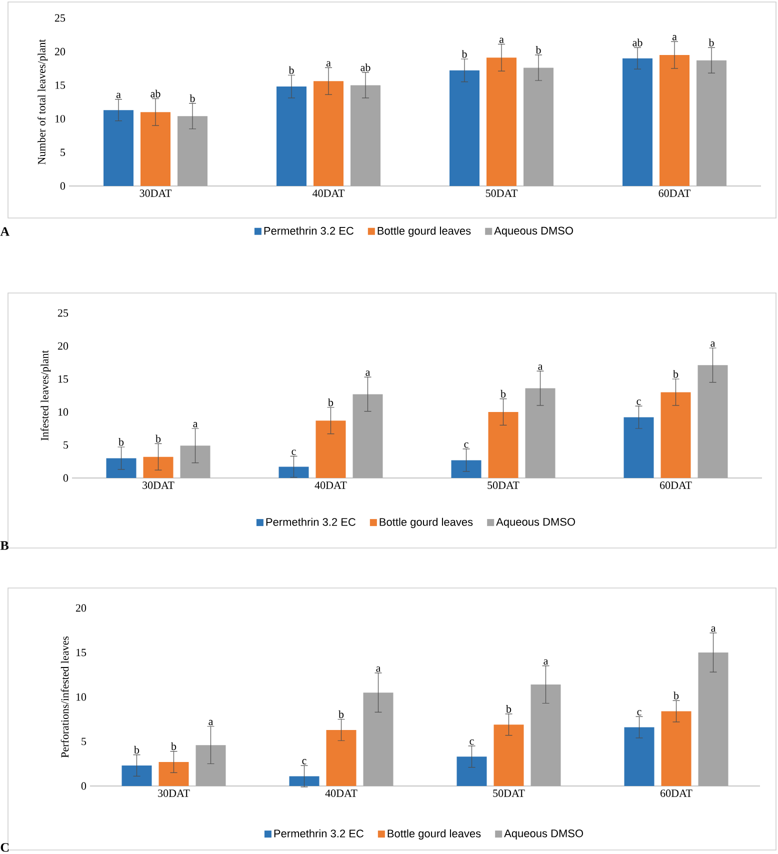  Describe the element at coordinates (60, 18) in the screenshot. I see `y-tick-label: 25` at that location.